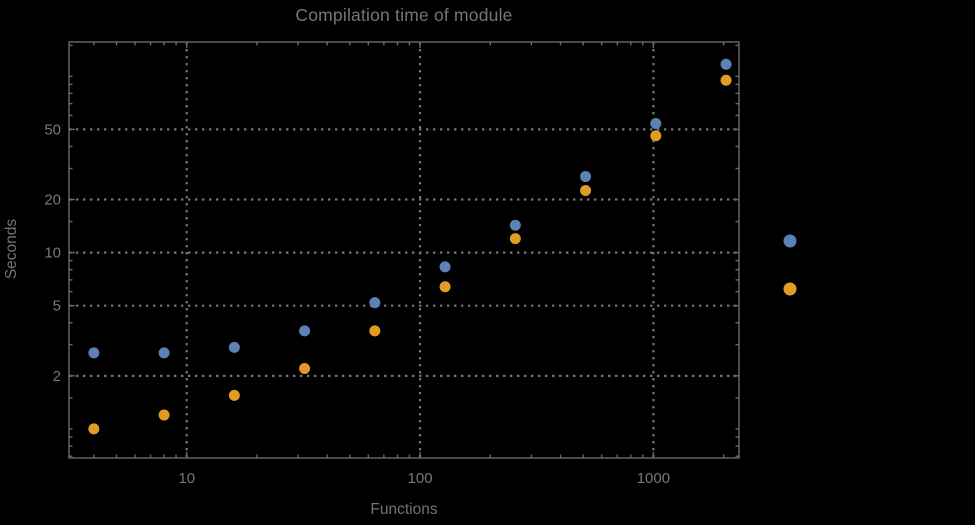 The width and height of the screenshot is (975, 525). I want to click on y-tick-label: 20, so click(52, 200).